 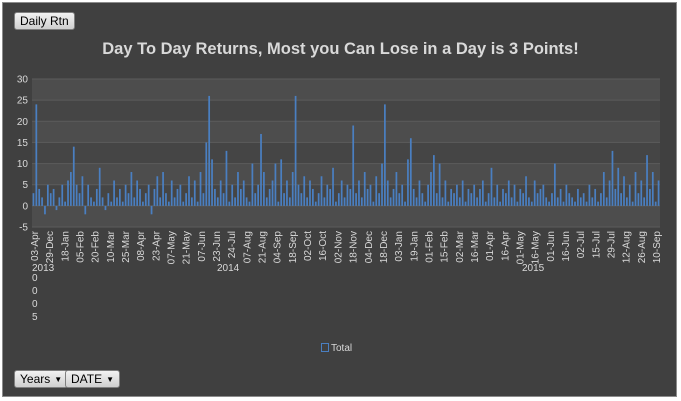 I want to click on stray-label-line-2: 0, so click(x=35, y=291).